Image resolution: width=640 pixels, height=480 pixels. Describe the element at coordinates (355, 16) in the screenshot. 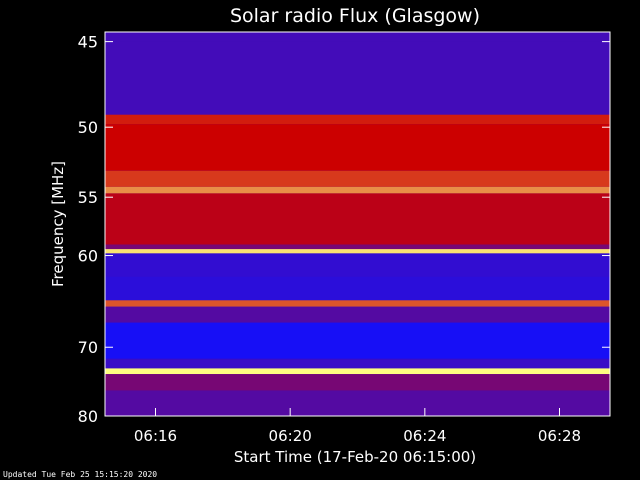

I see `chart-title: Solar radio Flux (Glasgow)` at that location.